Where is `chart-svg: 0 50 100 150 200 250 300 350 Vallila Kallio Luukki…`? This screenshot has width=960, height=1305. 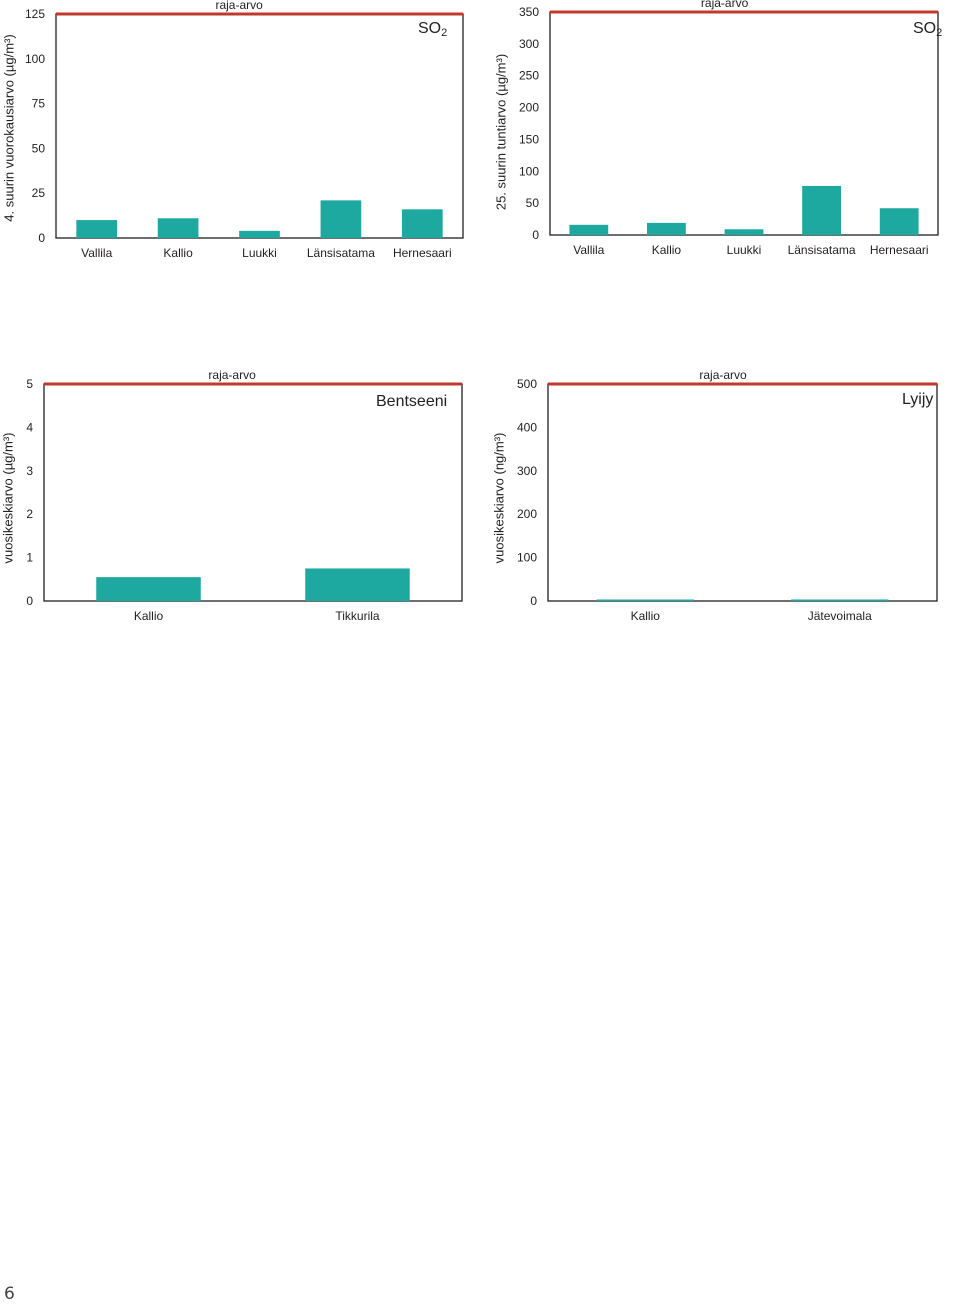 chart-svg: 0 50 100 150 200 250 300 350 Vallila Kallio Luukki… is located at coordinates (729, 128).